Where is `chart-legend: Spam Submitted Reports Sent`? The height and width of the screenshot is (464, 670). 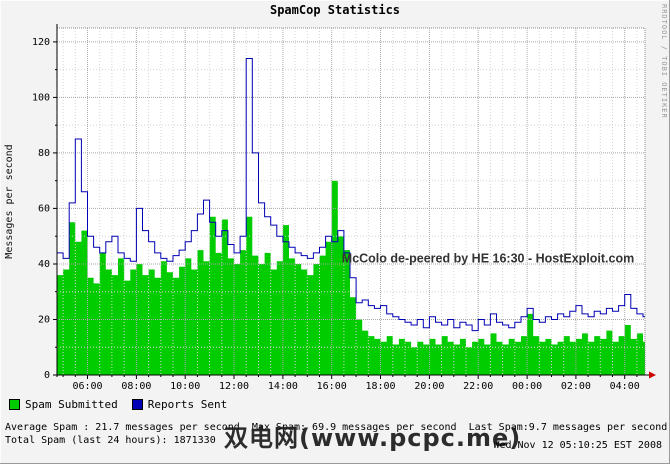 chart-legend: Spam Submitted Reports Sent is located at coordinates (125, 404).